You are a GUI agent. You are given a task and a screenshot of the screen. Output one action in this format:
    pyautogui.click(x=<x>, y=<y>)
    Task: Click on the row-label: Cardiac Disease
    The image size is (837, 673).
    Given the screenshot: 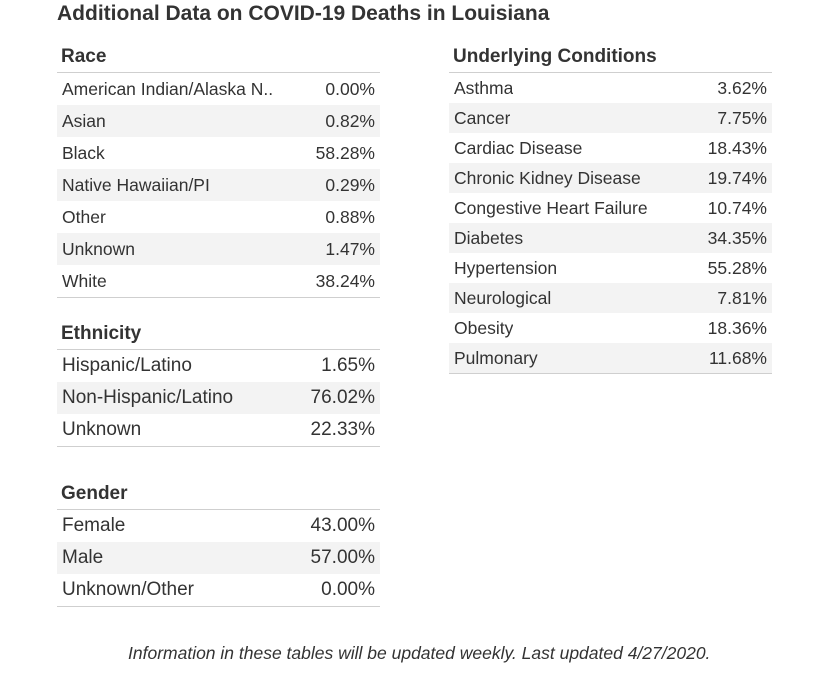 What is the action you would take?
    pyautogui.click(x=518, y=147)
    